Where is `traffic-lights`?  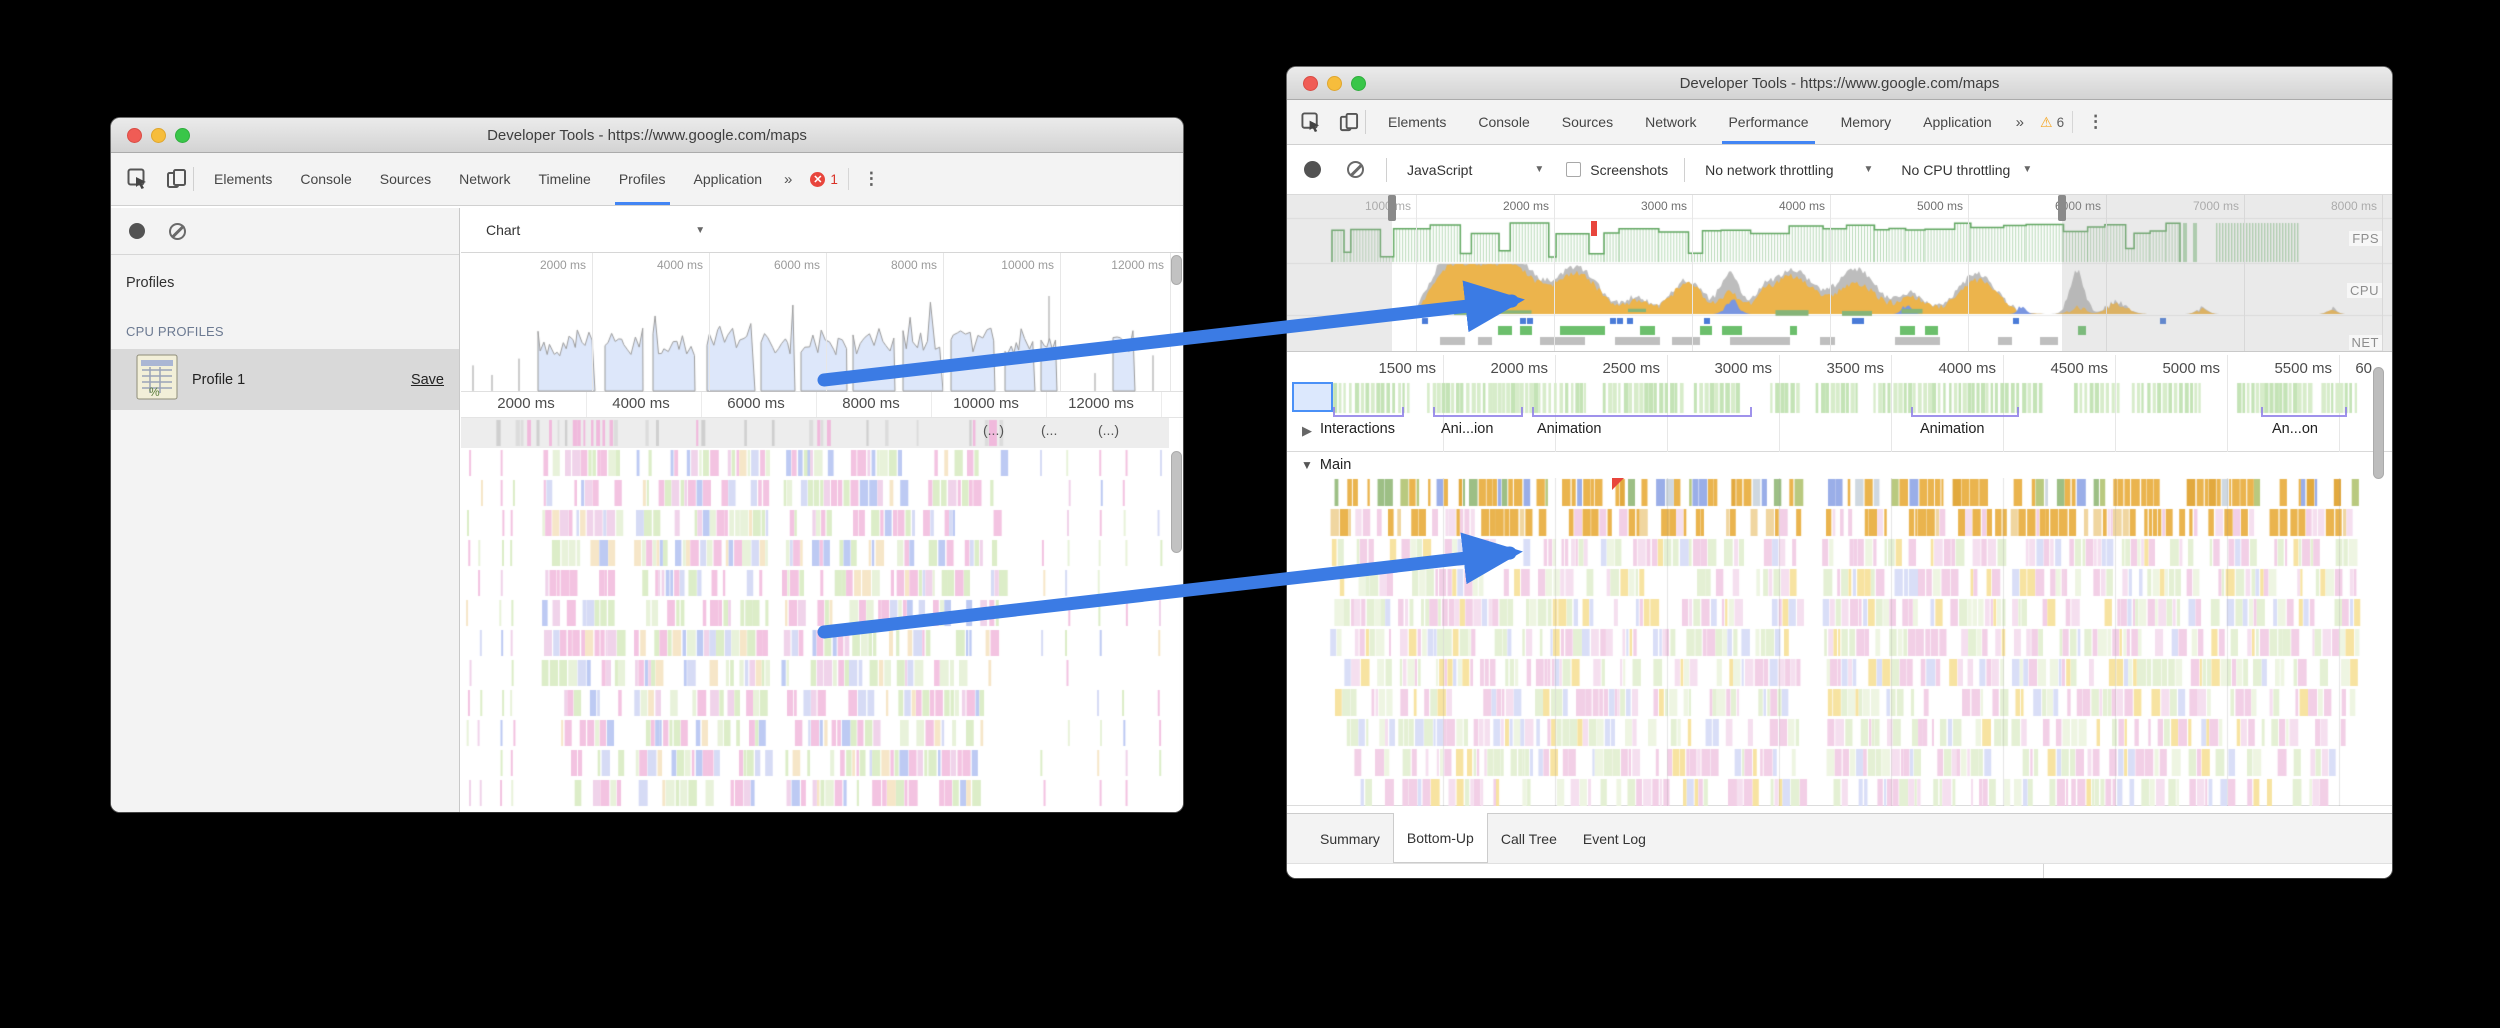
traffic-lights is located at coordinates (158, 135).